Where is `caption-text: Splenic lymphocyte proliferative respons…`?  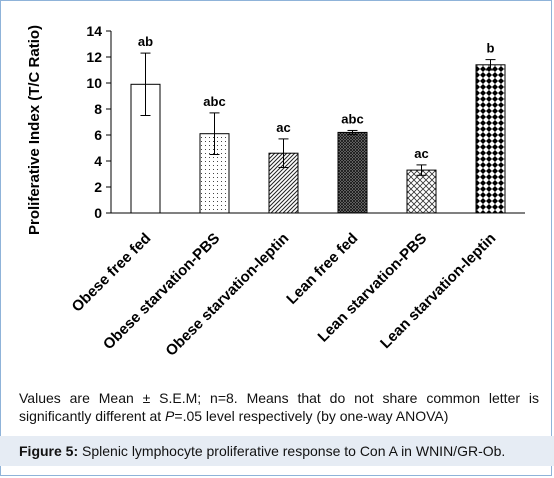
caption-text: Splenic lymphocyte proliferative respons… is located at coordinates (292, 451).